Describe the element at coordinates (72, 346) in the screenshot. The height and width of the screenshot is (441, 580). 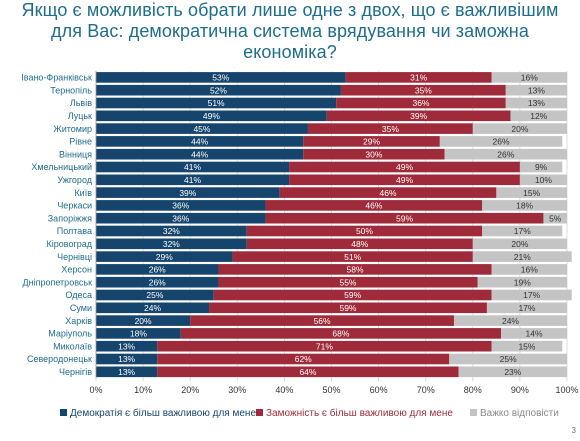
I see `category-label: Миколаїв` at that location.